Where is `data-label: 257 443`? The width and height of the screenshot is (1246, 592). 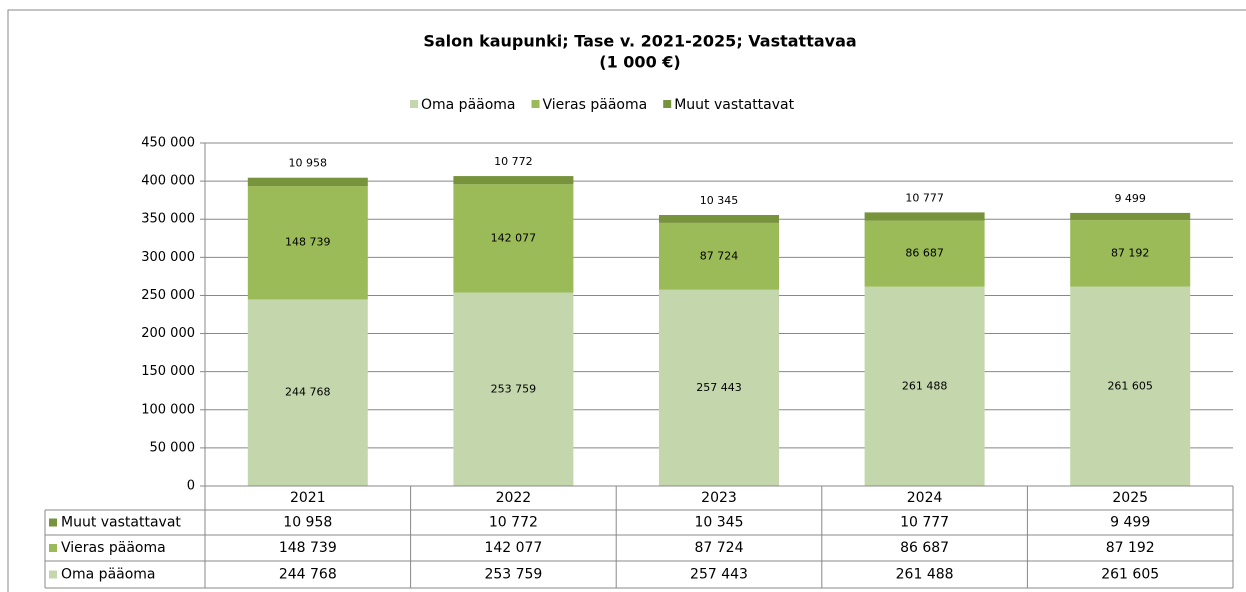 data-label: 257 443 is located at coordinates (719, 387).